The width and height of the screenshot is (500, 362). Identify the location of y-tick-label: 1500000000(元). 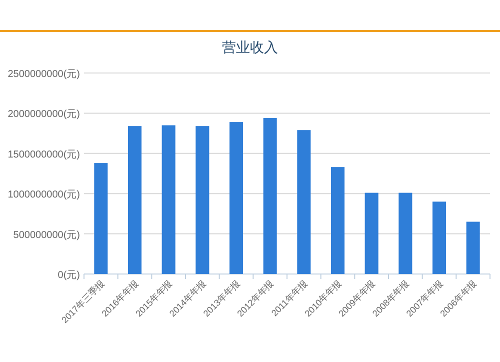
(44, 154).